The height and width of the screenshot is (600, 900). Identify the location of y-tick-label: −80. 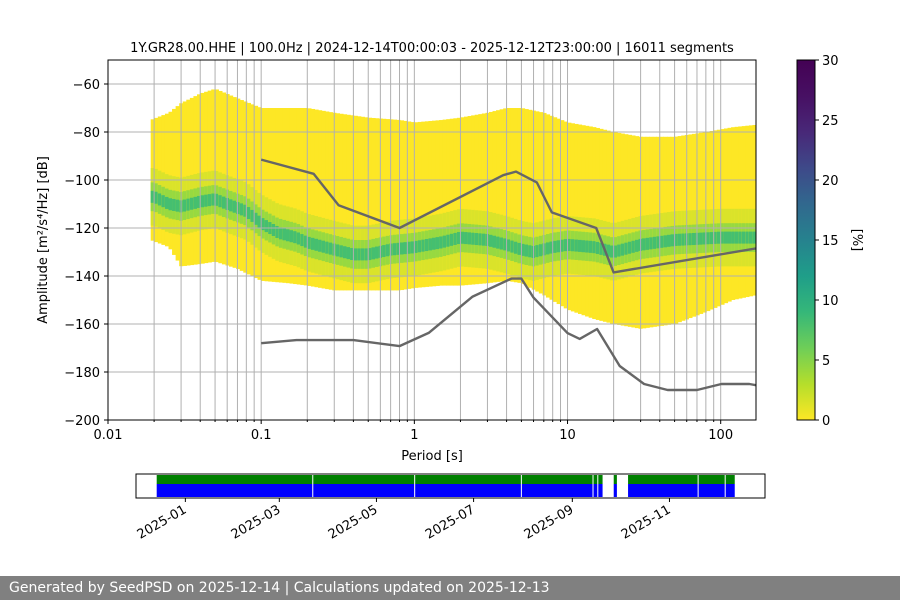
(86, 133).